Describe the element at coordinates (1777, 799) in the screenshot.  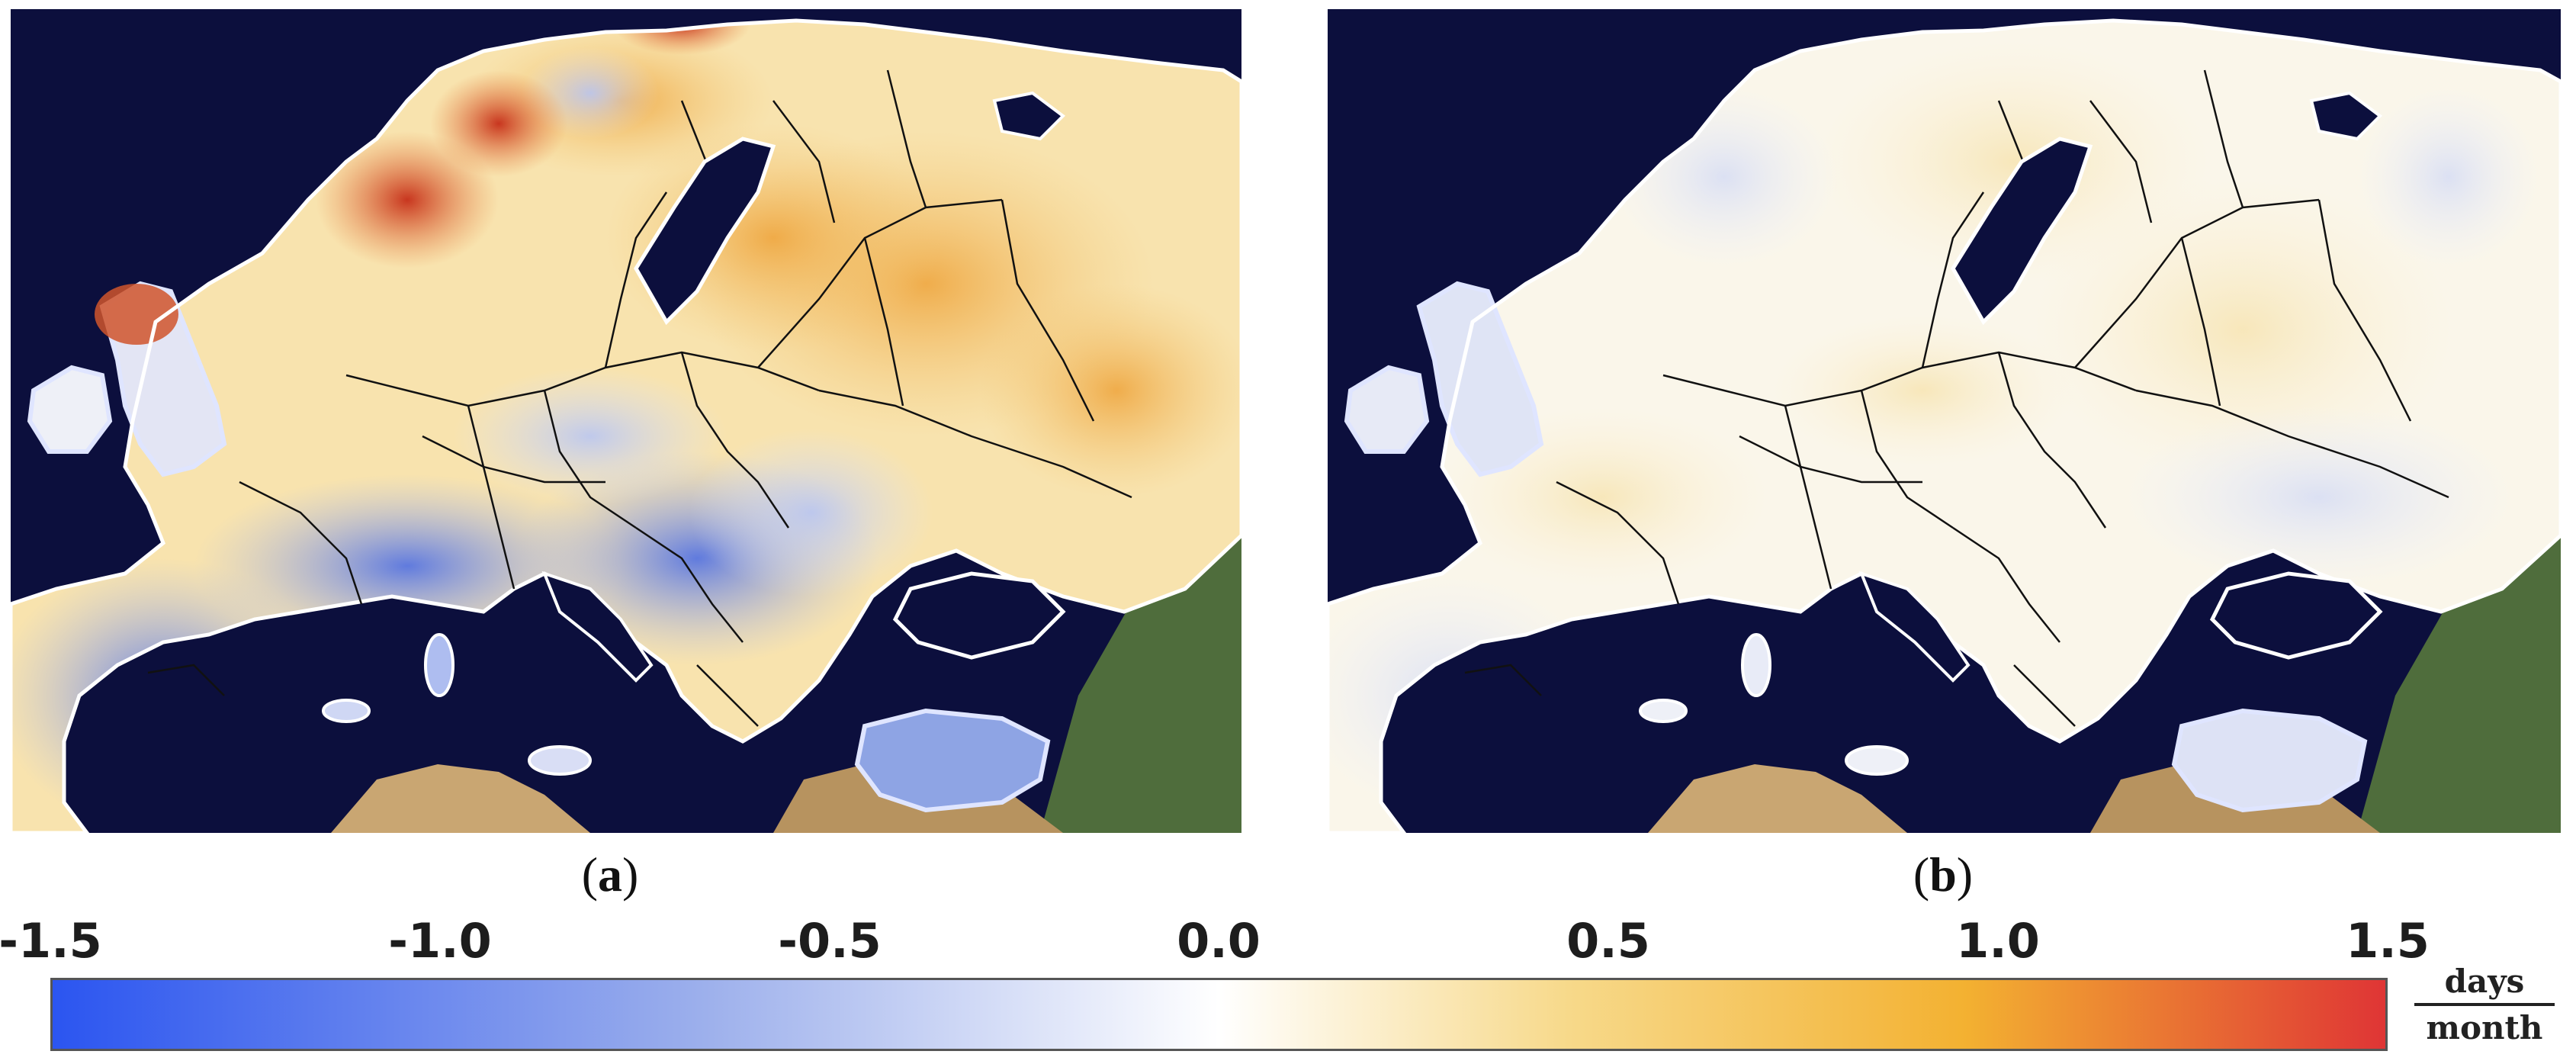
I see `africa-desert-b` at that location.